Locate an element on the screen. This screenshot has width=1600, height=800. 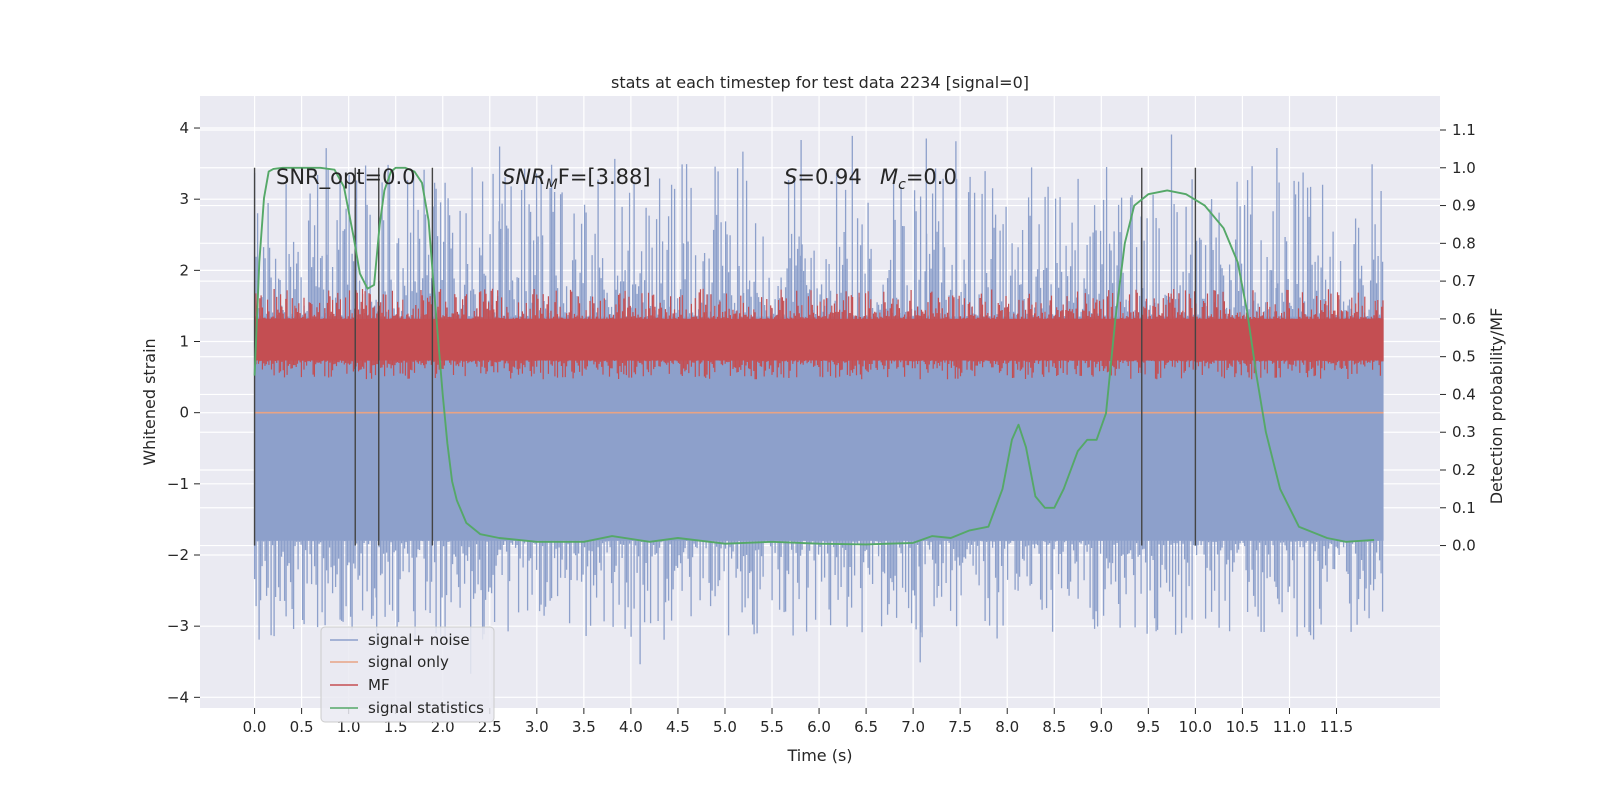
x-axis-label: Time (s) is located at coordinates (819, 755).